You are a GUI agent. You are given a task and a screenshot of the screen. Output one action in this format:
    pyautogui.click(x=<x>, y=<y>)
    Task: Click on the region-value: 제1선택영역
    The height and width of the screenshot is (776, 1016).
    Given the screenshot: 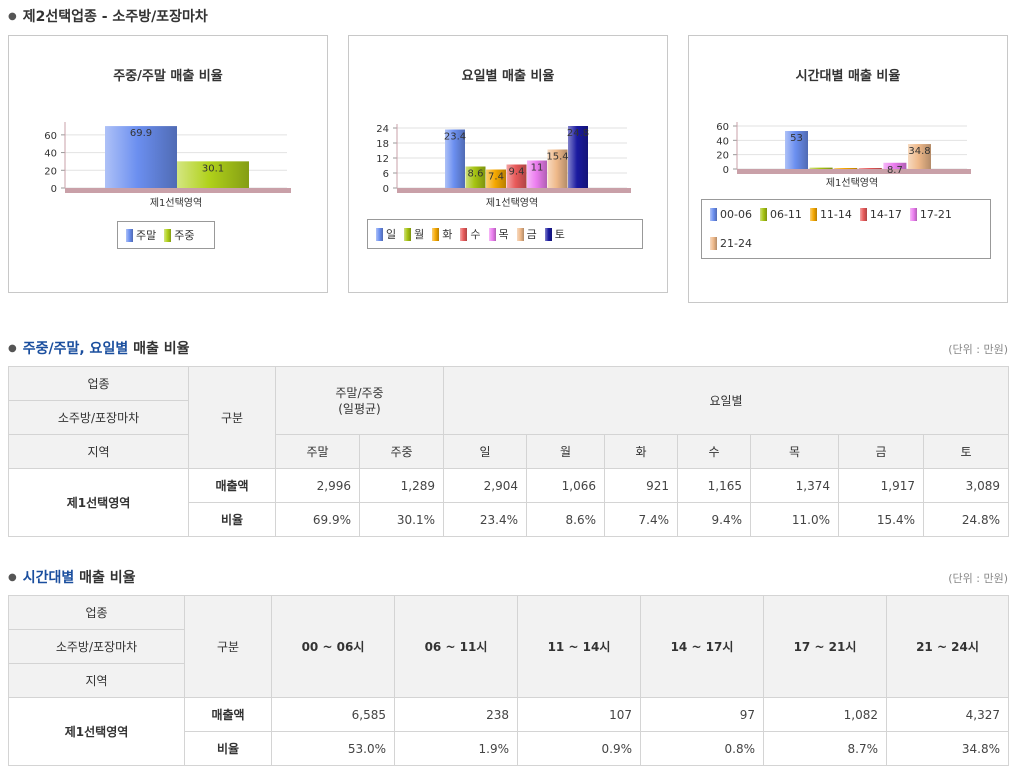 What is the action you would take?
    pyautogui.click(x=98, y=502)
    